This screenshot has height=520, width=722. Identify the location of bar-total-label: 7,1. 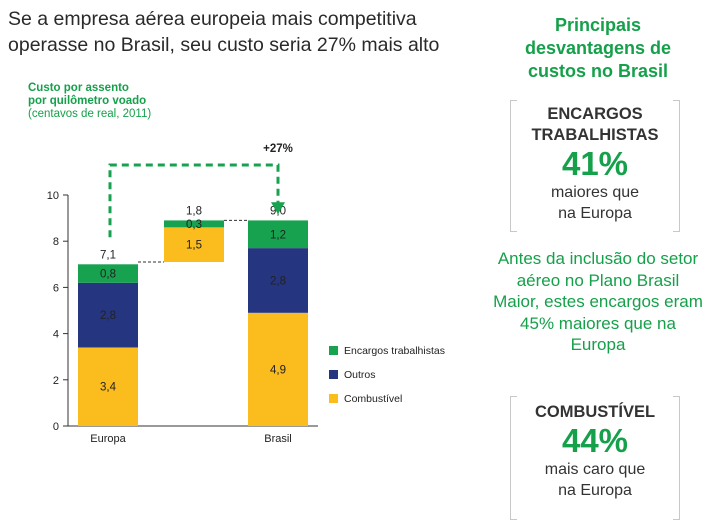
(108, 255).